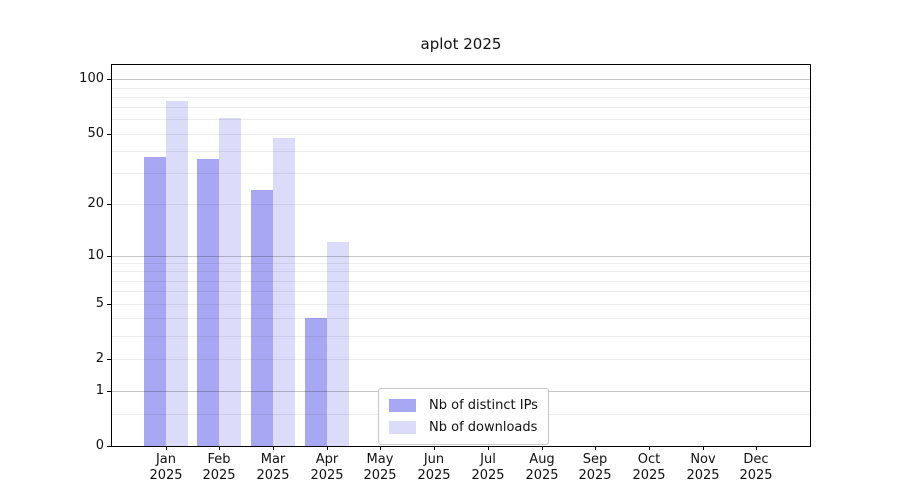 The height and width of the screenshot is (500, 900). What do you see at coordinates (273, 467) in the screenshot?
I see `x-tick-label-mar: Mar 2025` at bounding box center [273, 467].